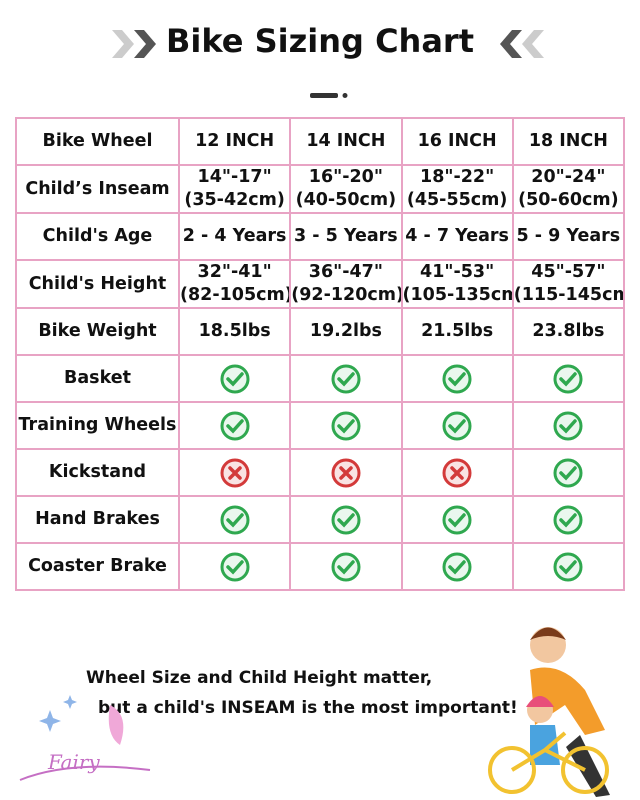 The width and height of the screenshot is (640, 800). What do you see at coordinates (235, 295) in the screenshot?
I see `cell-line: (82-105cm)` at bounding box center [235, 295].